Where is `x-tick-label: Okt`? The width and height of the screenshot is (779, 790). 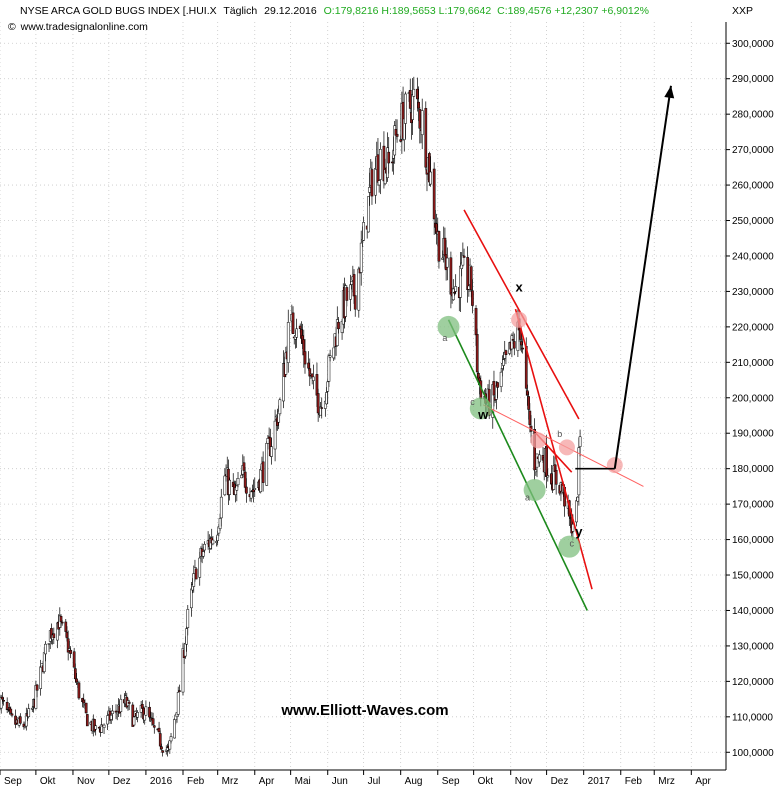 x-tick-label: Okt is located at coordinates (486, 781).